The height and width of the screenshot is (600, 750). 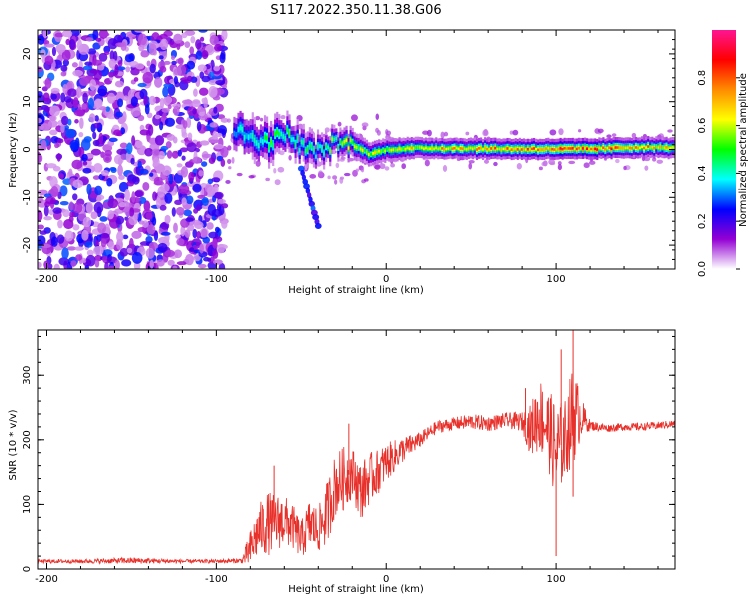 I want to click on y-tick-label: 0, so click(x=27, y=149).